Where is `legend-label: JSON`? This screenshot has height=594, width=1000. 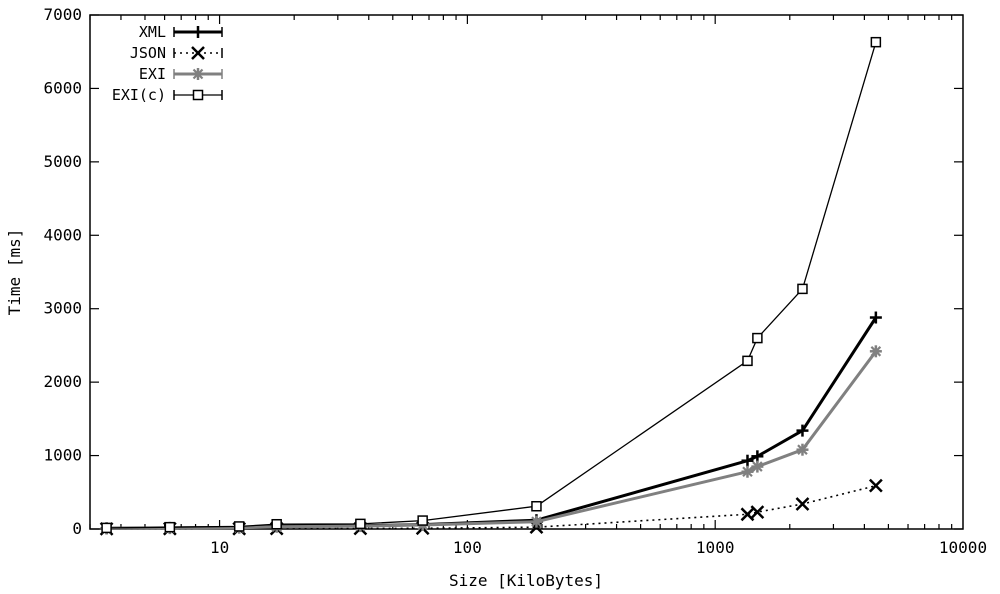
legend-label: JSON is located at coordinates (148, 53).